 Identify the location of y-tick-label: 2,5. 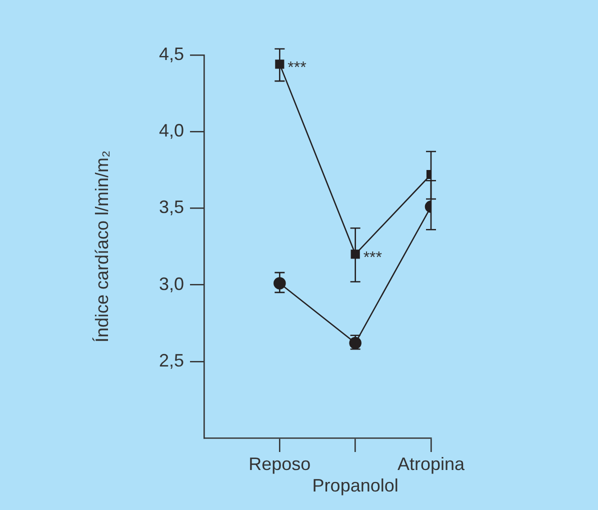
(171, 360).